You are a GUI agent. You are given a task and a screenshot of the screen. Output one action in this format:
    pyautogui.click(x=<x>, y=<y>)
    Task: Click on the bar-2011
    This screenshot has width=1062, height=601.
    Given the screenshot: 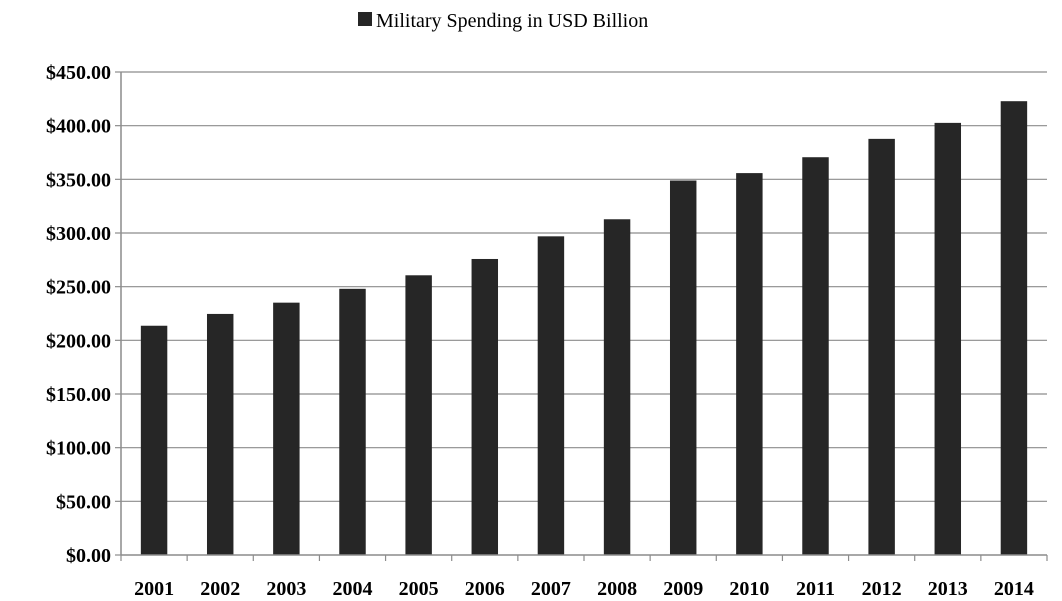 What is the action you would take?
    pyautogui.click(x=815, y=356)
    